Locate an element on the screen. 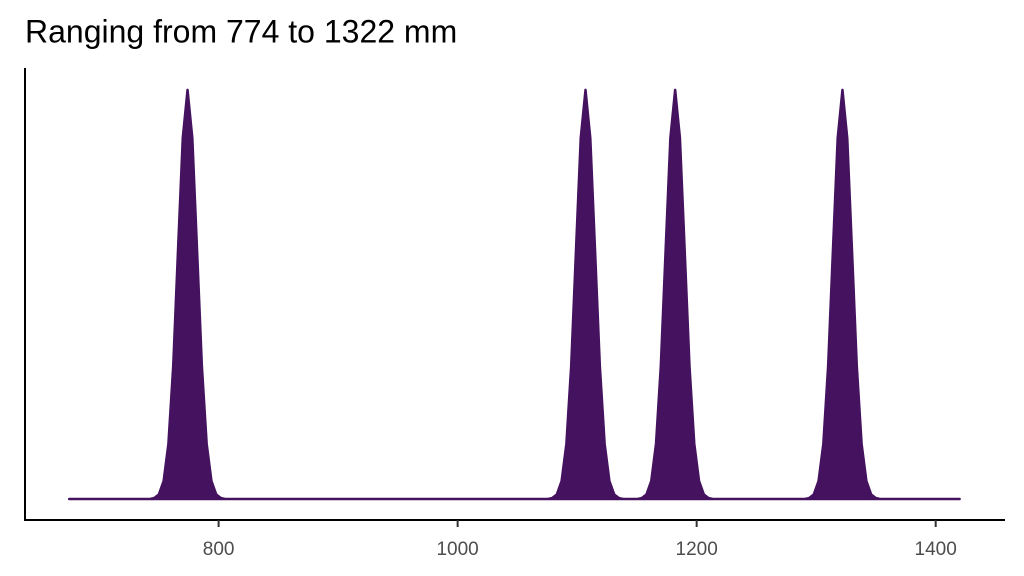 Image resolution: width=1024 pixels, height=576 pixels. x-tick-label: 1400 is located at coordinates (936, 549).